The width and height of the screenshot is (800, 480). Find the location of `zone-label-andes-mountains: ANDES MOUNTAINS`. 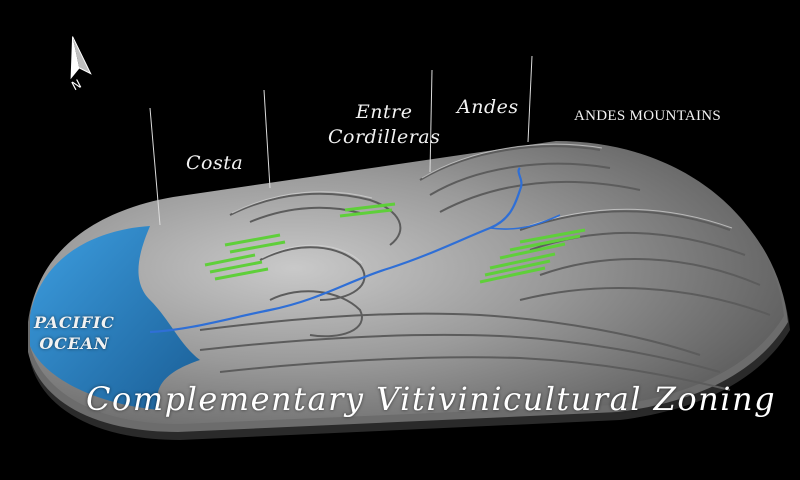

zone-label-andes-mountains: ANDES MOUNTAINS is located at coordinates (648, 116).